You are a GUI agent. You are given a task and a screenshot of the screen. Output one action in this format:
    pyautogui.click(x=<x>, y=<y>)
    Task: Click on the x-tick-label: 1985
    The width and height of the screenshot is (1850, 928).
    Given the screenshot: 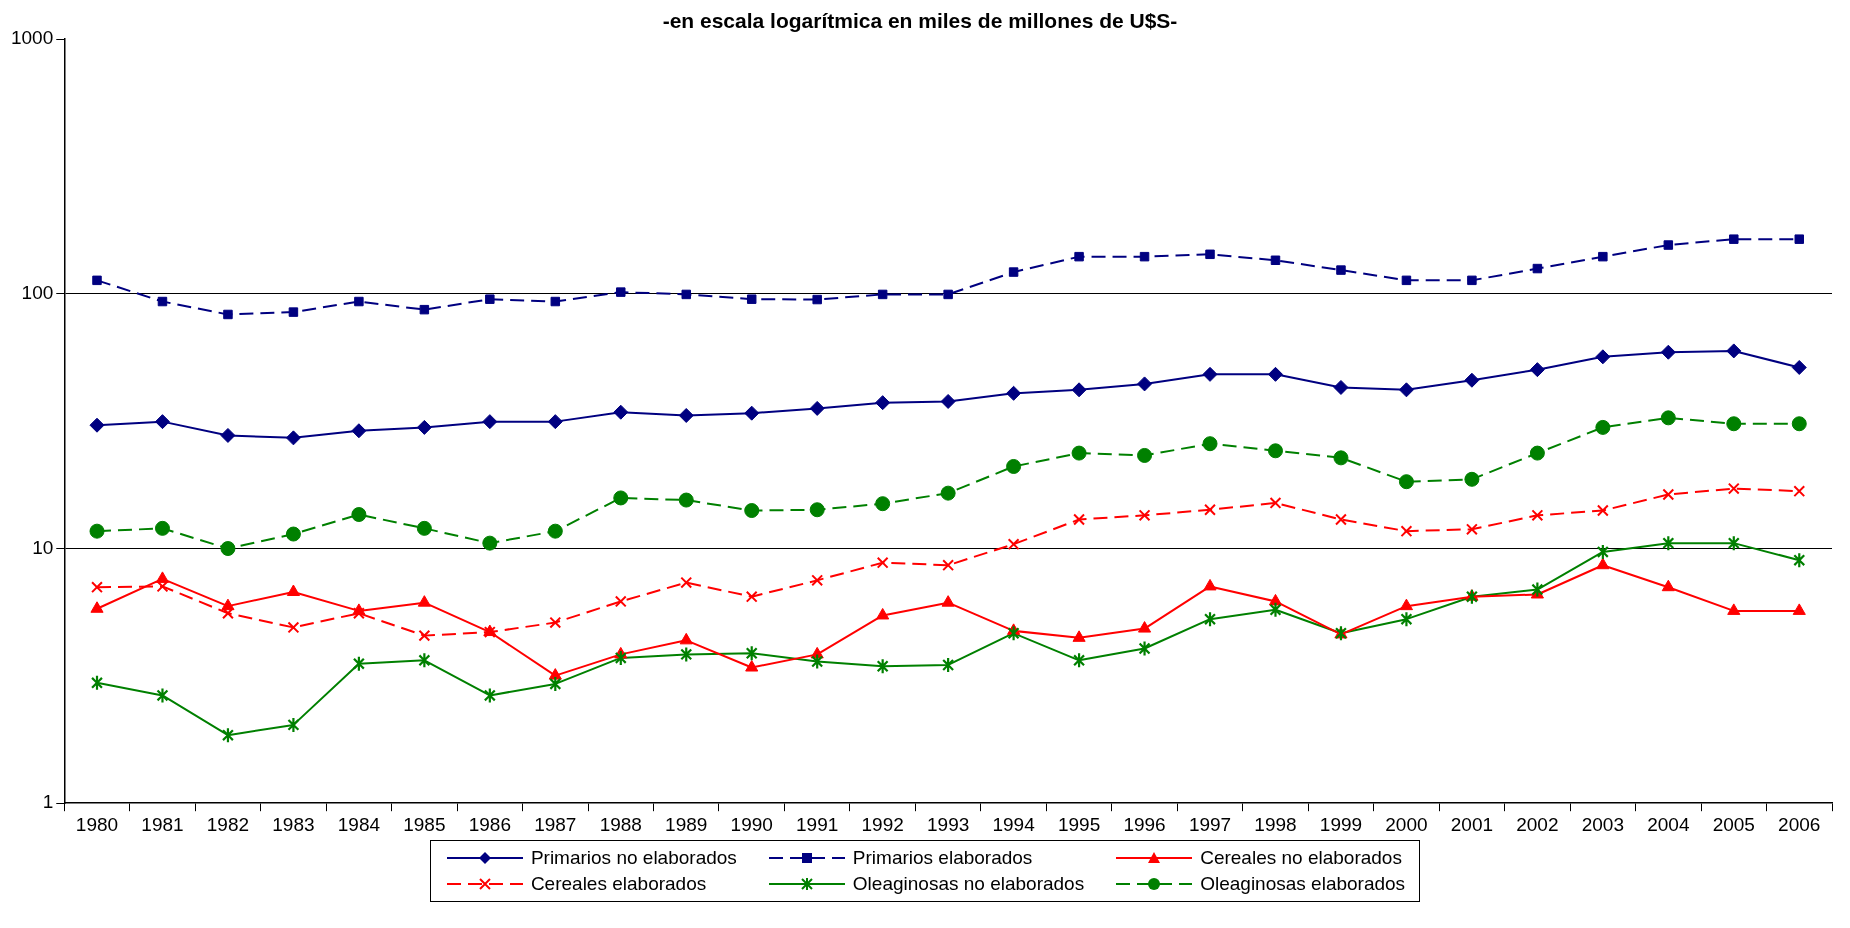 What is the action you would take?
    pyautogui.click(x=424, y=824)
    